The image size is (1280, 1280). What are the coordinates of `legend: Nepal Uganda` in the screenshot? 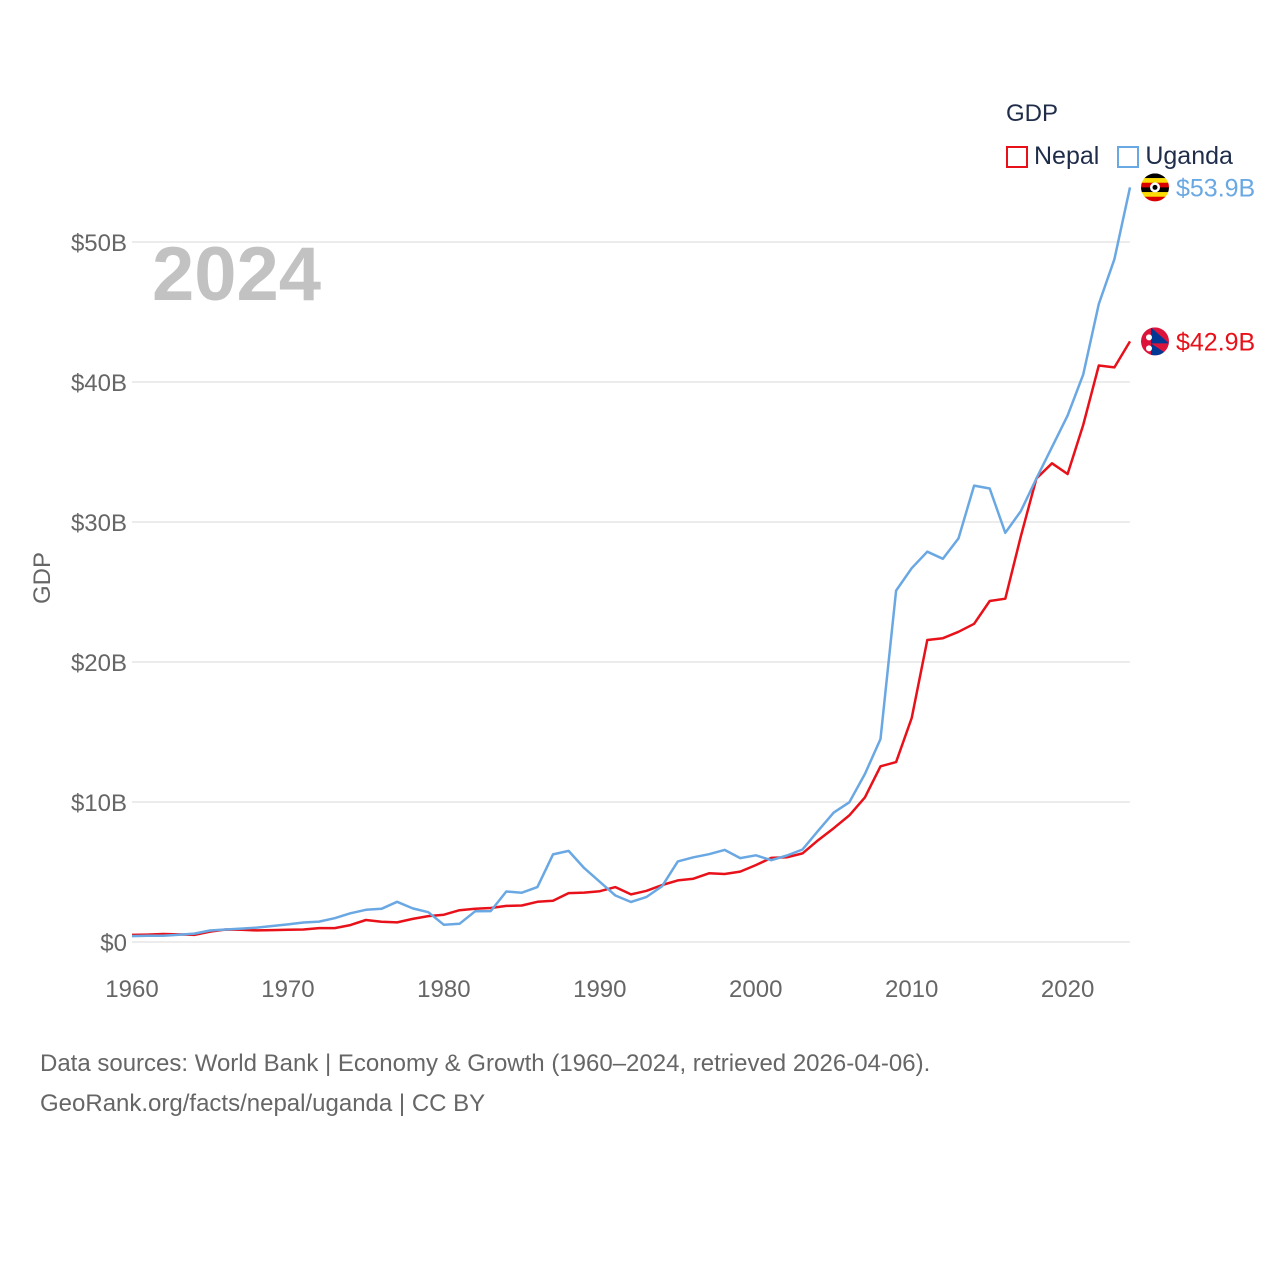 It's located at (1119, 156).